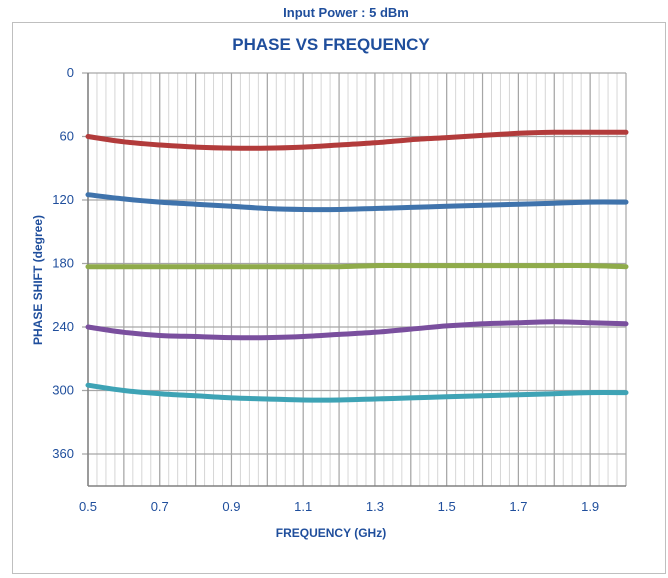 Image resolution: width=668 pixels, height=578 pixels. What do you see at coordinates (346, 12) in the screenshot?
I see `chart-subtitle: Input Power : 5 dBm` at bounding box center [346, 12].